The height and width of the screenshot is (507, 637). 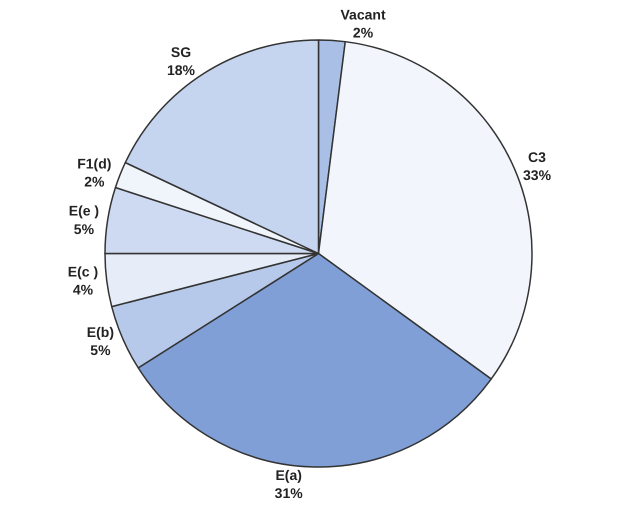 I want to click on data-label: 31%, so click(x=289, y=493).